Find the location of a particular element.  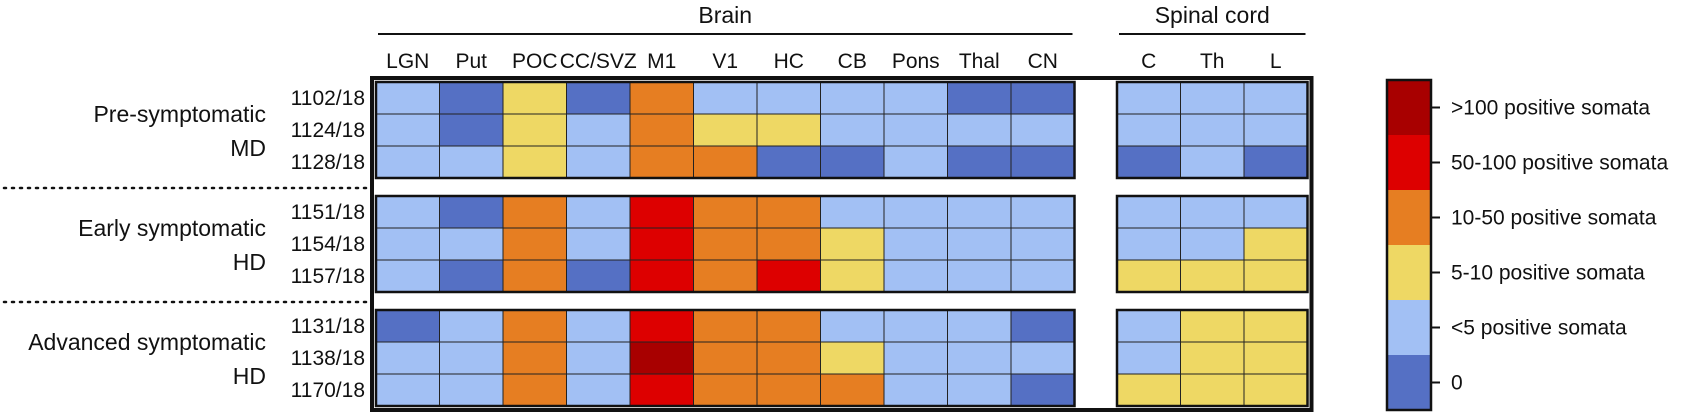

column-label: Thal is located at coordinates (979, 61).